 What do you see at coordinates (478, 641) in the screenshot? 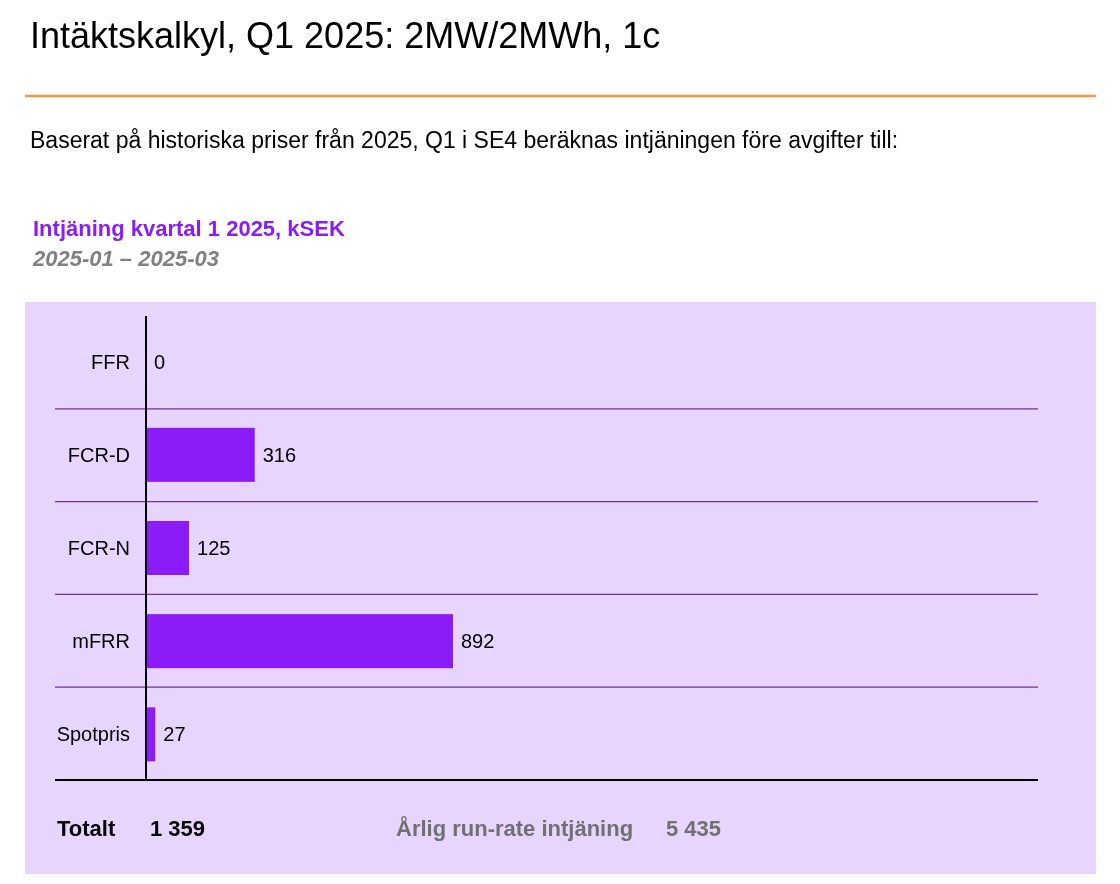
I see `data-label: 892` at bounding box center [478, 641].